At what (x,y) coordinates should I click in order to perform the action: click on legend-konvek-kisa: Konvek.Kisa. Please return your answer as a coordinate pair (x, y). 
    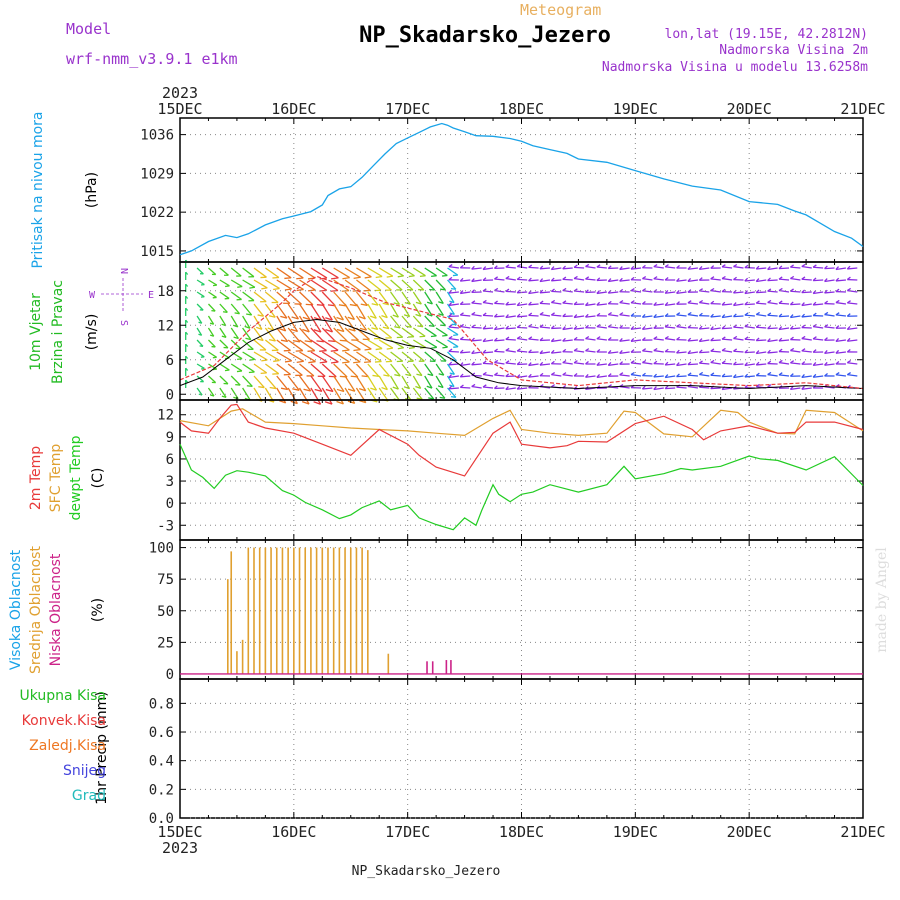
    Looking at the image, I should click on (64, 721).